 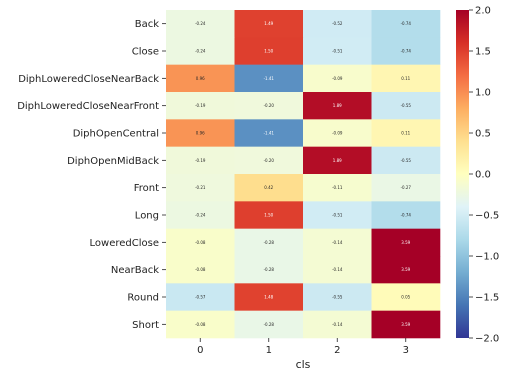 I want to click on row-label: DiphLoweredCloseNearFront, so click(x=88, y=106).